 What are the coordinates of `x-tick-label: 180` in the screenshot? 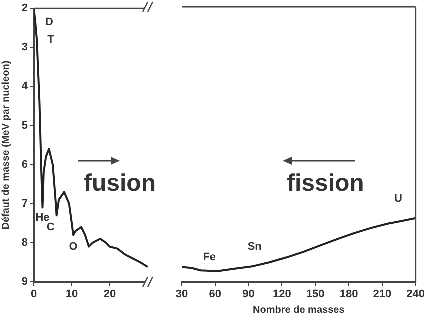 It's located at (349, 294).